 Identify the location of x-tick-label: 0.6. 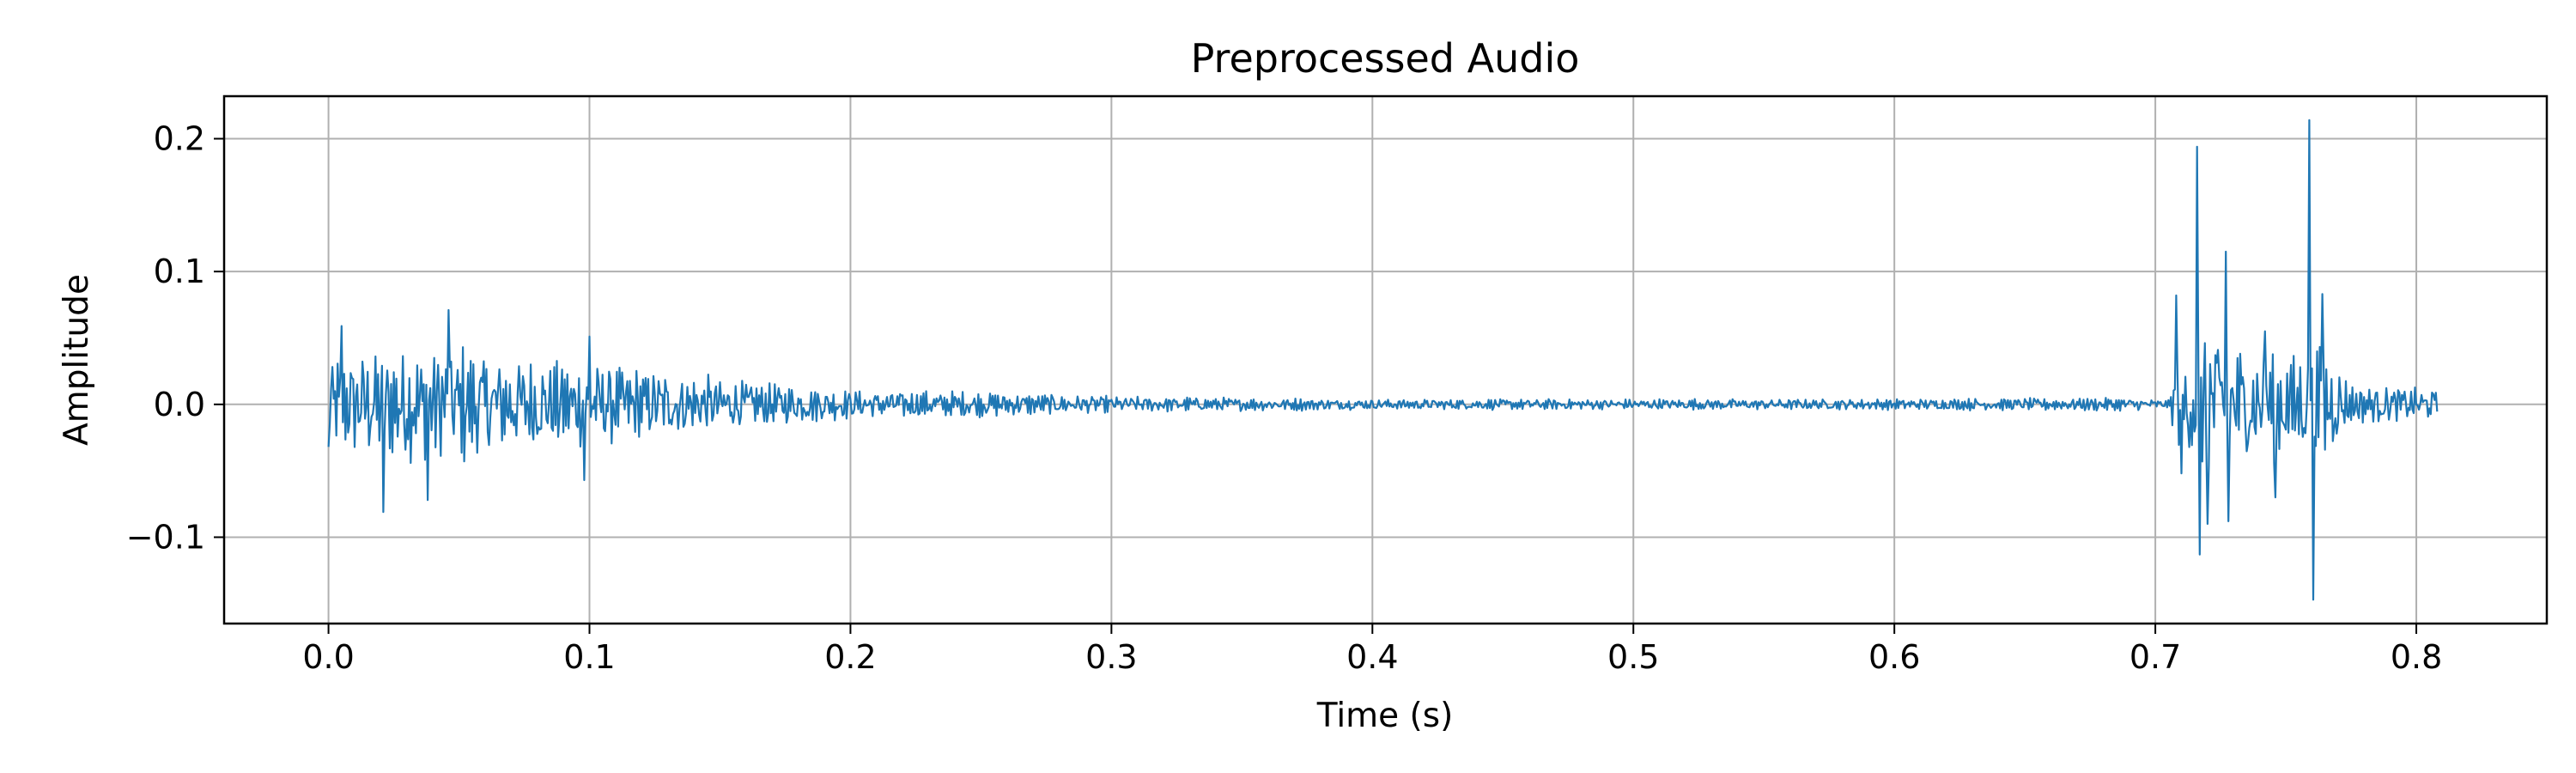
(1894, 657).